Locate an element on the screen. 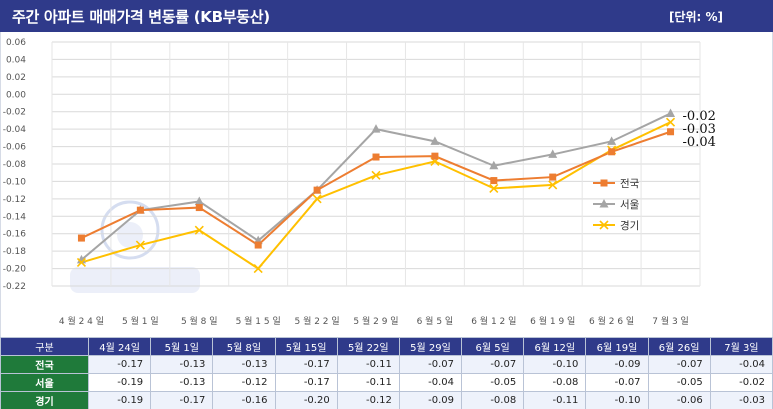 The height and width of the screenshot is (409, 773). table-header-date: 6월 12일 is located at coordinates (555, 346).